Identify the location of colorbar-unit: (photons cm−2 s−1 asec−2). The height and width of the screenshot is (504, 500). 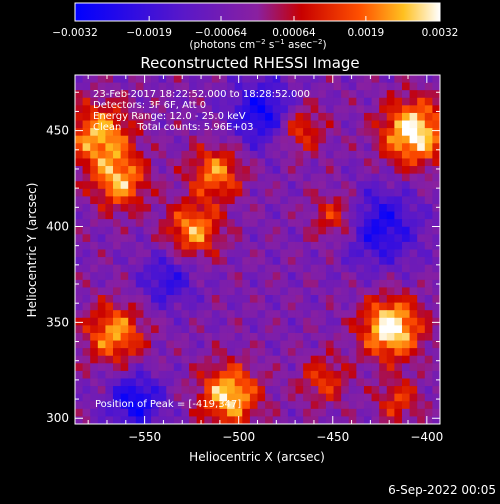
(257, 44).